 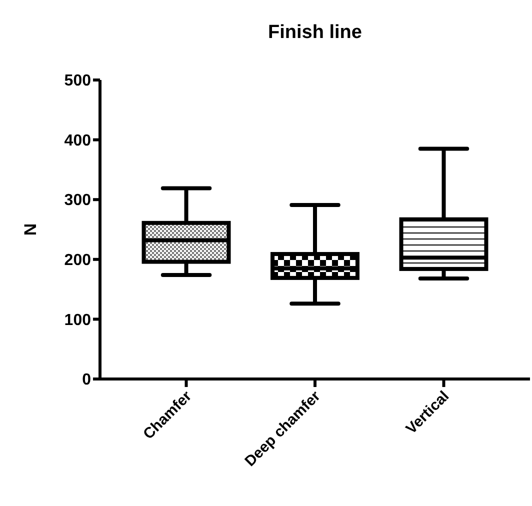 What do you see at coordinates (78, 81) in the screenshot?
I see `y-tick-label: 500` at bounding box center [78, 81].